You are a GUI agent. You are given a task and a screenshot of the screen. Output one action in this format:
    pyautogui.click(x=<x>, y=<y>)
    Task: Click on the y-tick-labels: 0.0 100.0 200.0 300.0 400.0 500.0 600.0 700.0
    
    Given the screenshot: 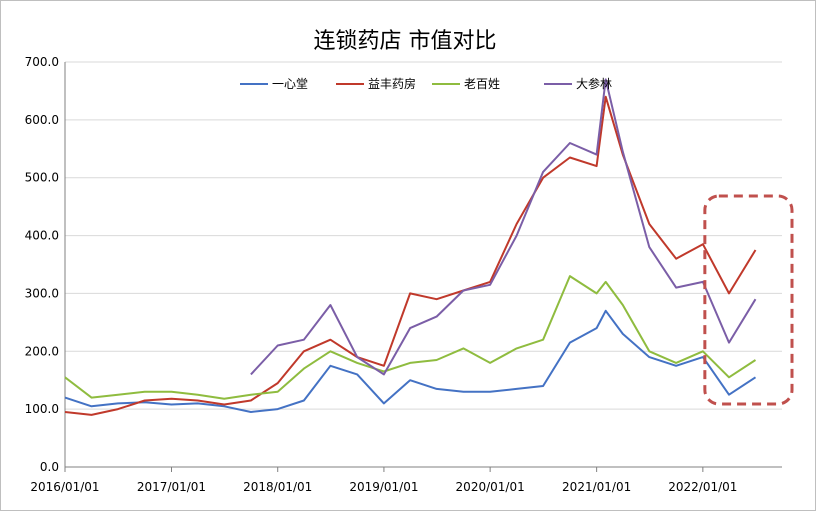 What is the action you would take?
    pyautogui.click(x=42, y=264)
    